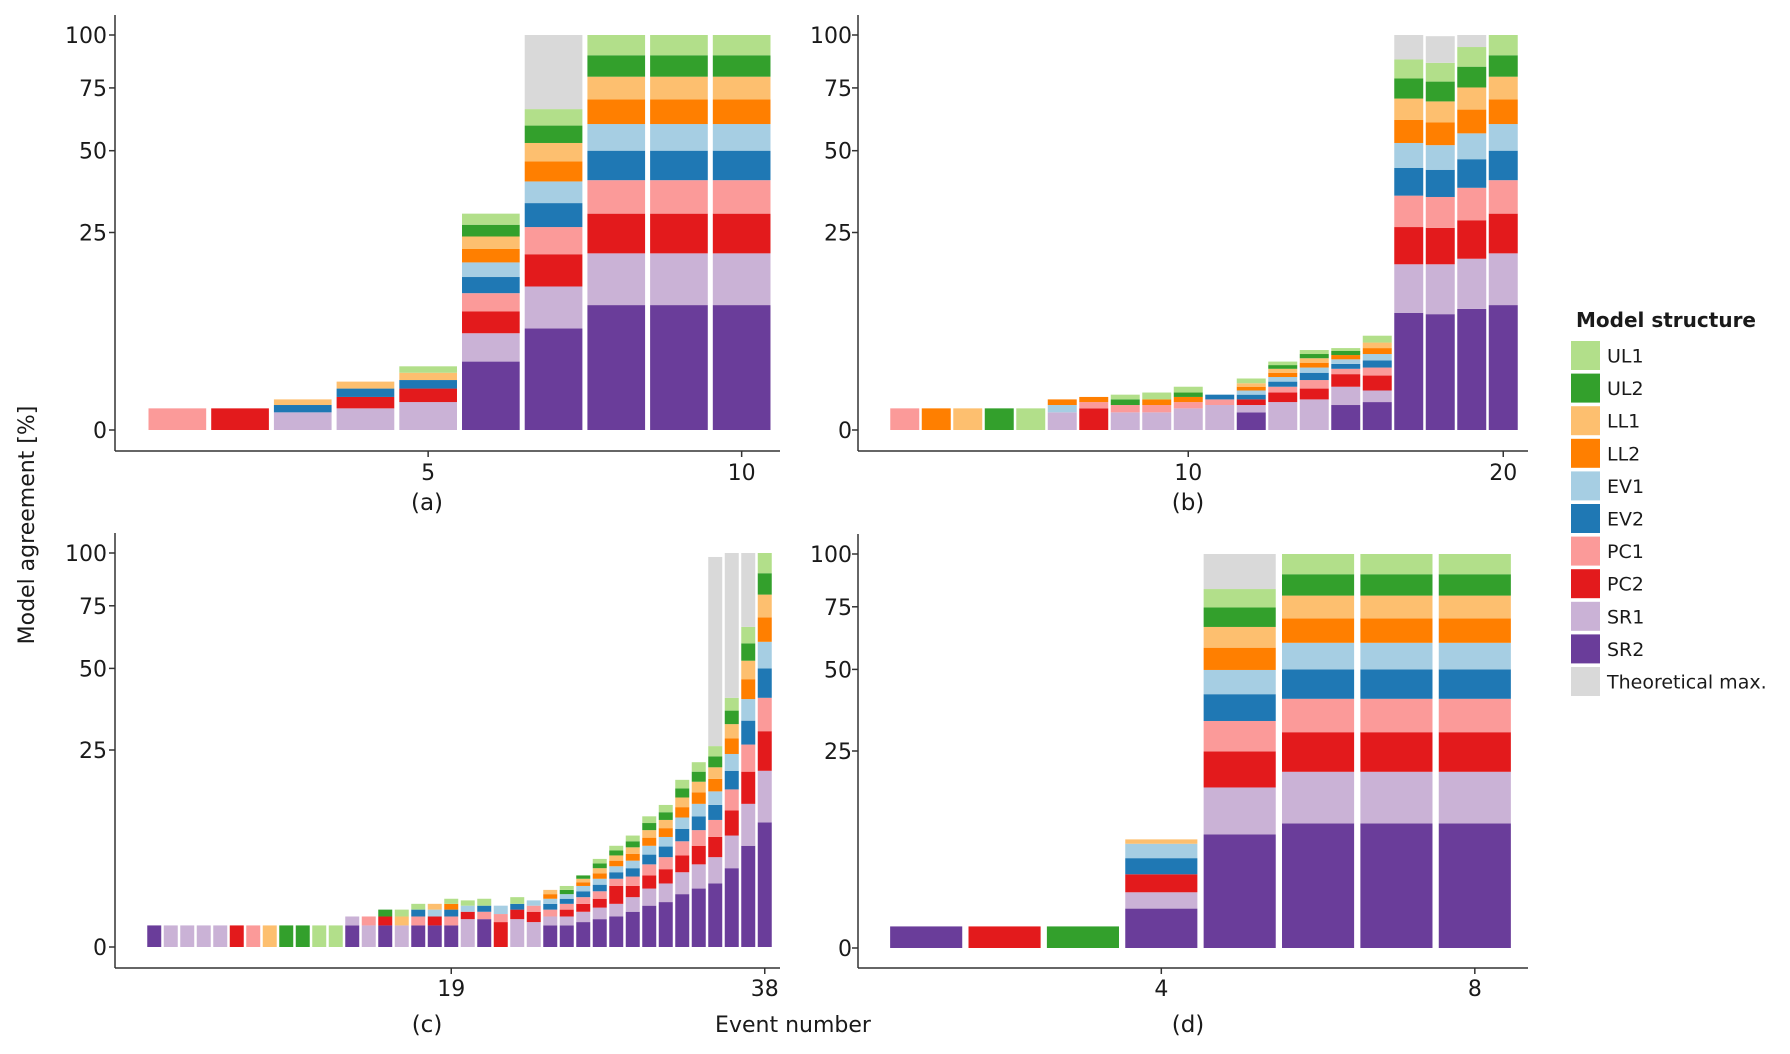  Describe the element at coordinates (491, 302) in the screenshot. I see `panel-a-bar-6-pc1` at that location.